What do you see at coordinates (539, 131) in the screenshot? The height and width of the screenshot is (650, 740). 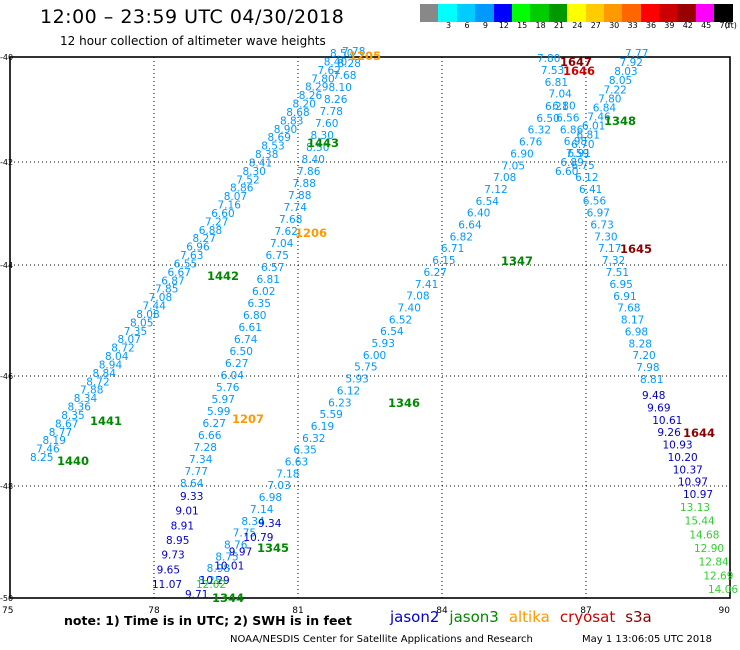 I see `wave-height-reading: 6.32` at bounding box center [539, 131].